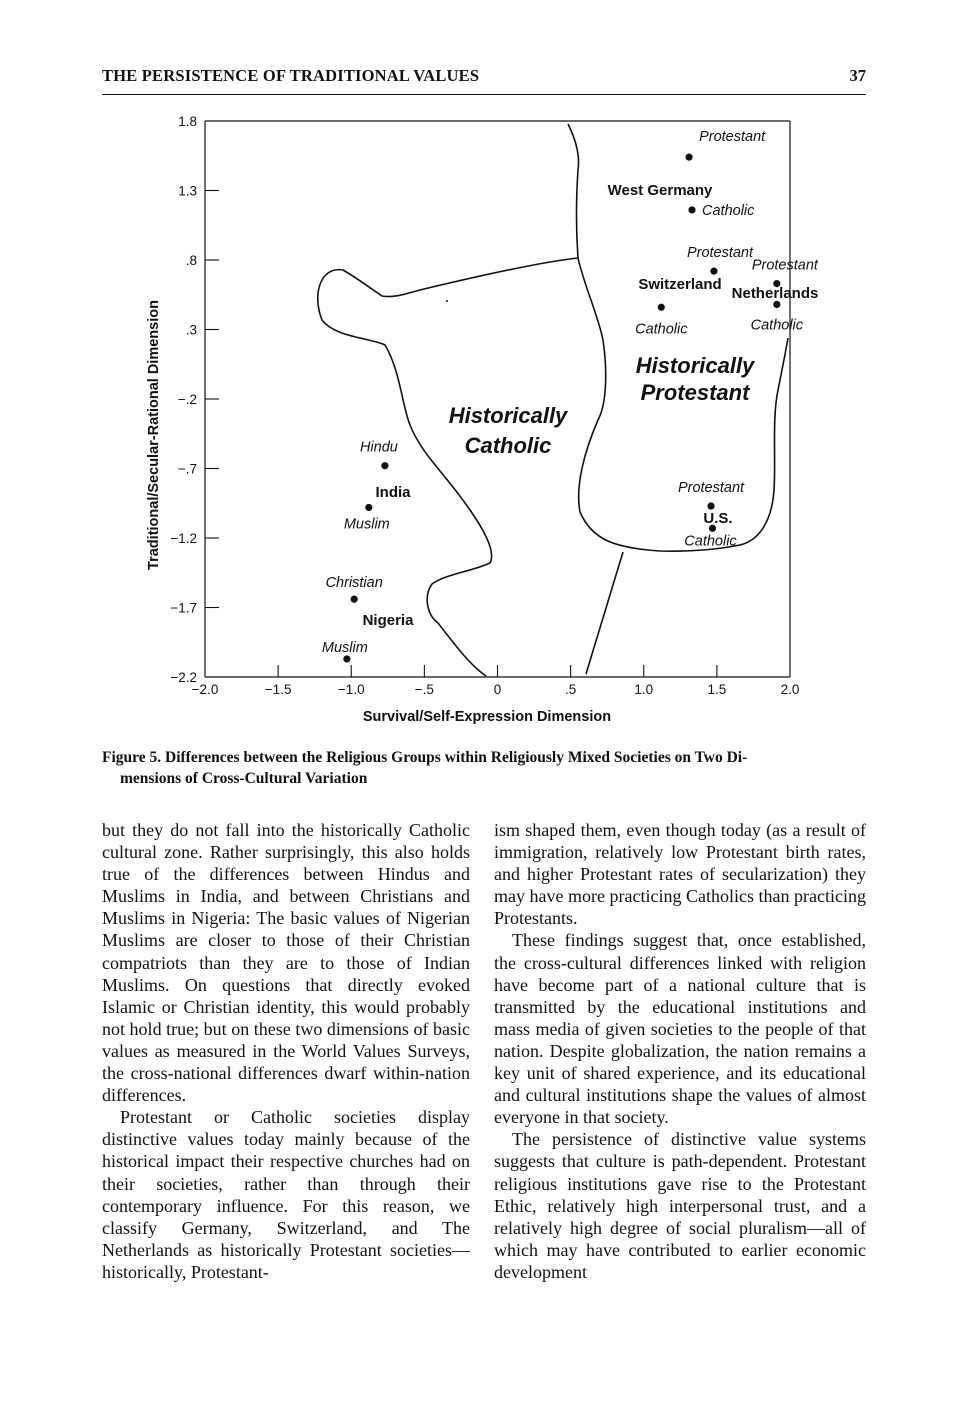 The height and width of the screenshot is (1424, 964). I want to click on zone-label-protestant-line2: Protestant, so click(696, 392).